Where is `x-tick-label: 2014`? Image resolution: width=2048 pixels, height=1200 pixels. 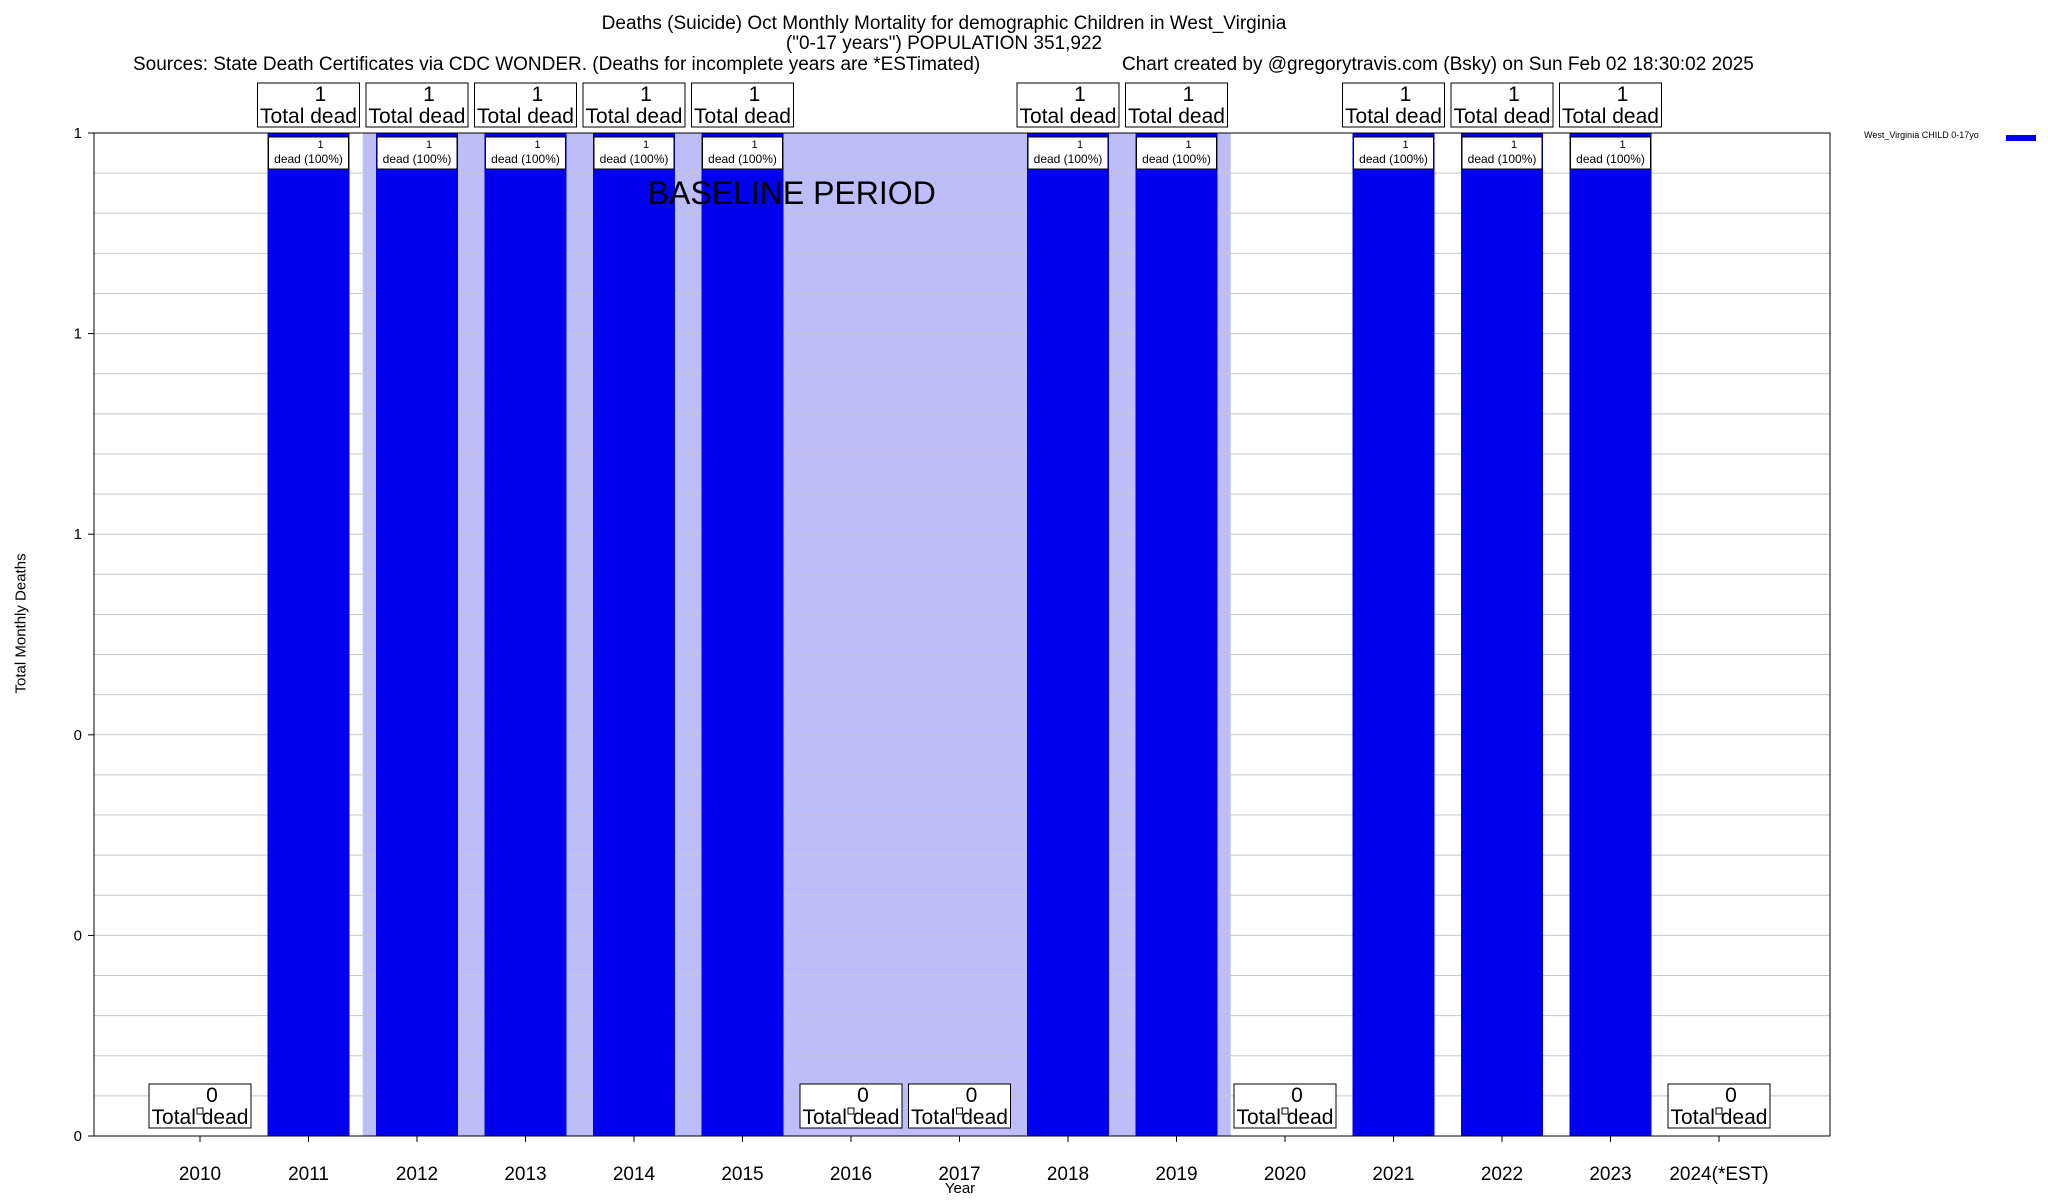
x-tick-label: 2014 is located at coordinates (634, 1174).